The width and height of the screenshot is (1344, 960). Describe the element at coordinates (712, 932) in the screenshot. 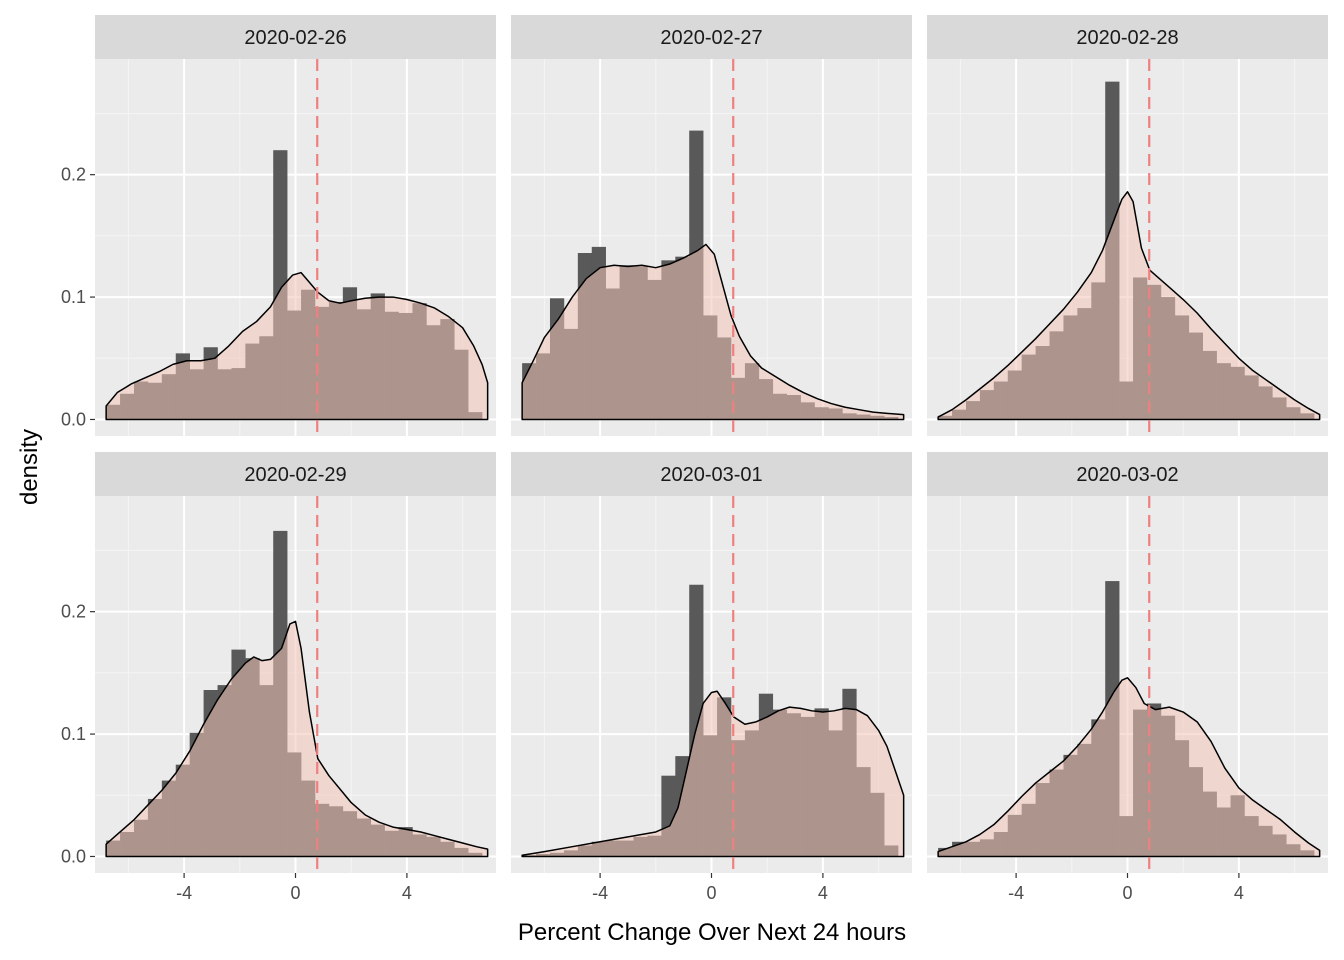

I see `x-axis-title: Percent Change Over Next 24 hours` at that location.